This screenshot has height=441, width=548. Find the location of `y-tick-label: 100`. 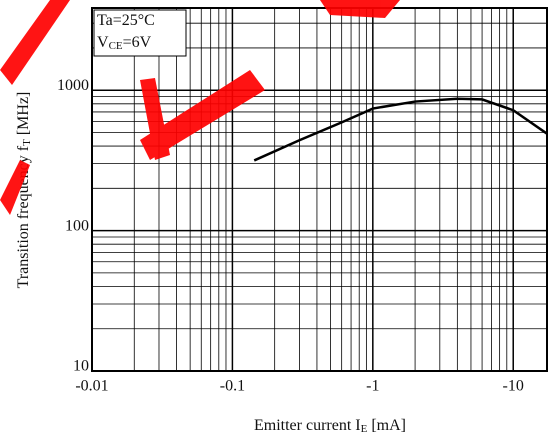

y-tick-label: 100 is located at coordinates (77, 225).